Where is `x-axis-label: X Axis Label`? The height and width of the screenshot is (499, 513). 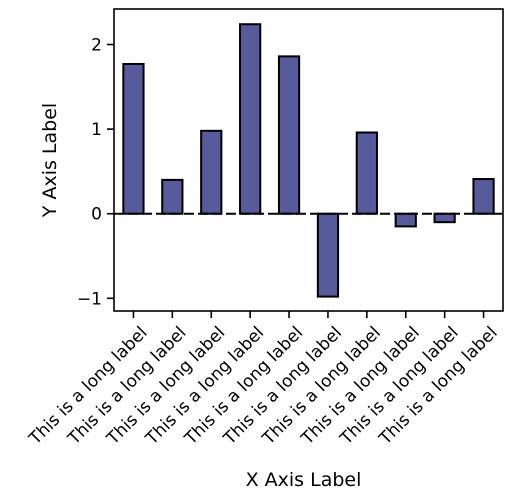
x-axis-label: X Axis Label is located at coordinates (304, 480).